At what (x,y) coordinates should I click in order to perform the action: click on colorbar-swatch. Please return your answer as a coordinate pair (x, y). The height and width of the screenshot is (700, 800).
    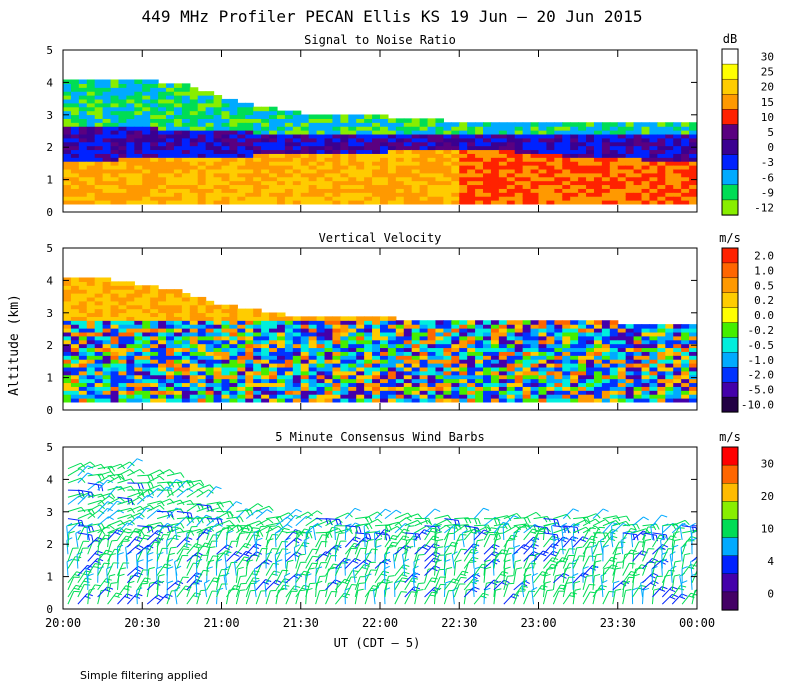
    Looking at the image, I should click on (730, 86).